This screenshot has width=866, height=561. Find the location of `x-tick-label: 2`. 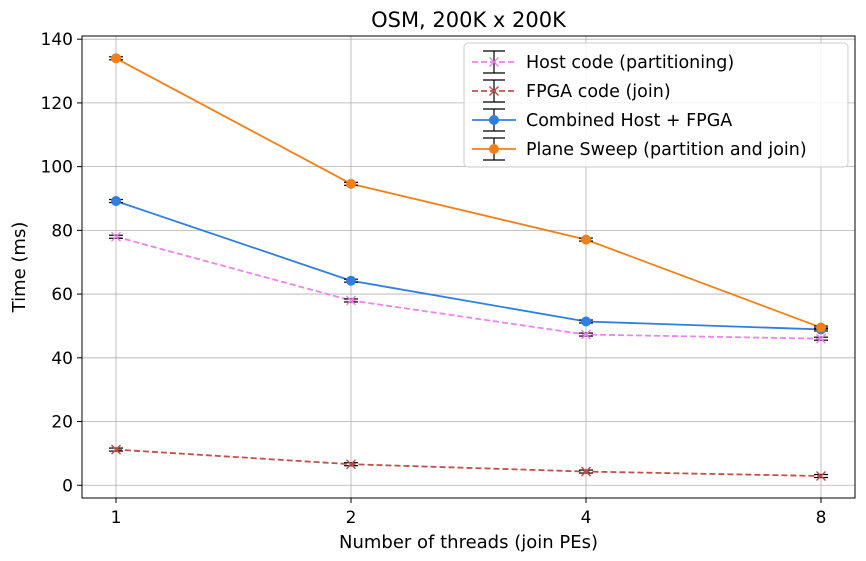

x-tick-label: 2 is located at coordinates (351, 518).